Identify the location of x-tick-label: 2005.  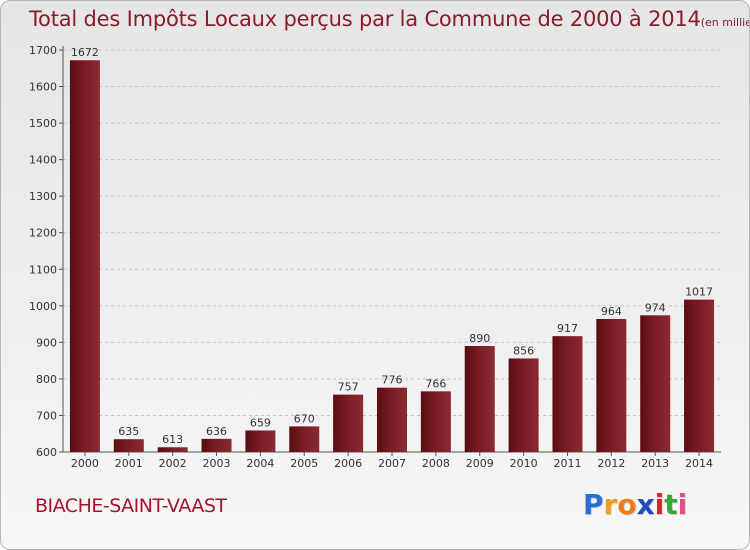
(304, 463).